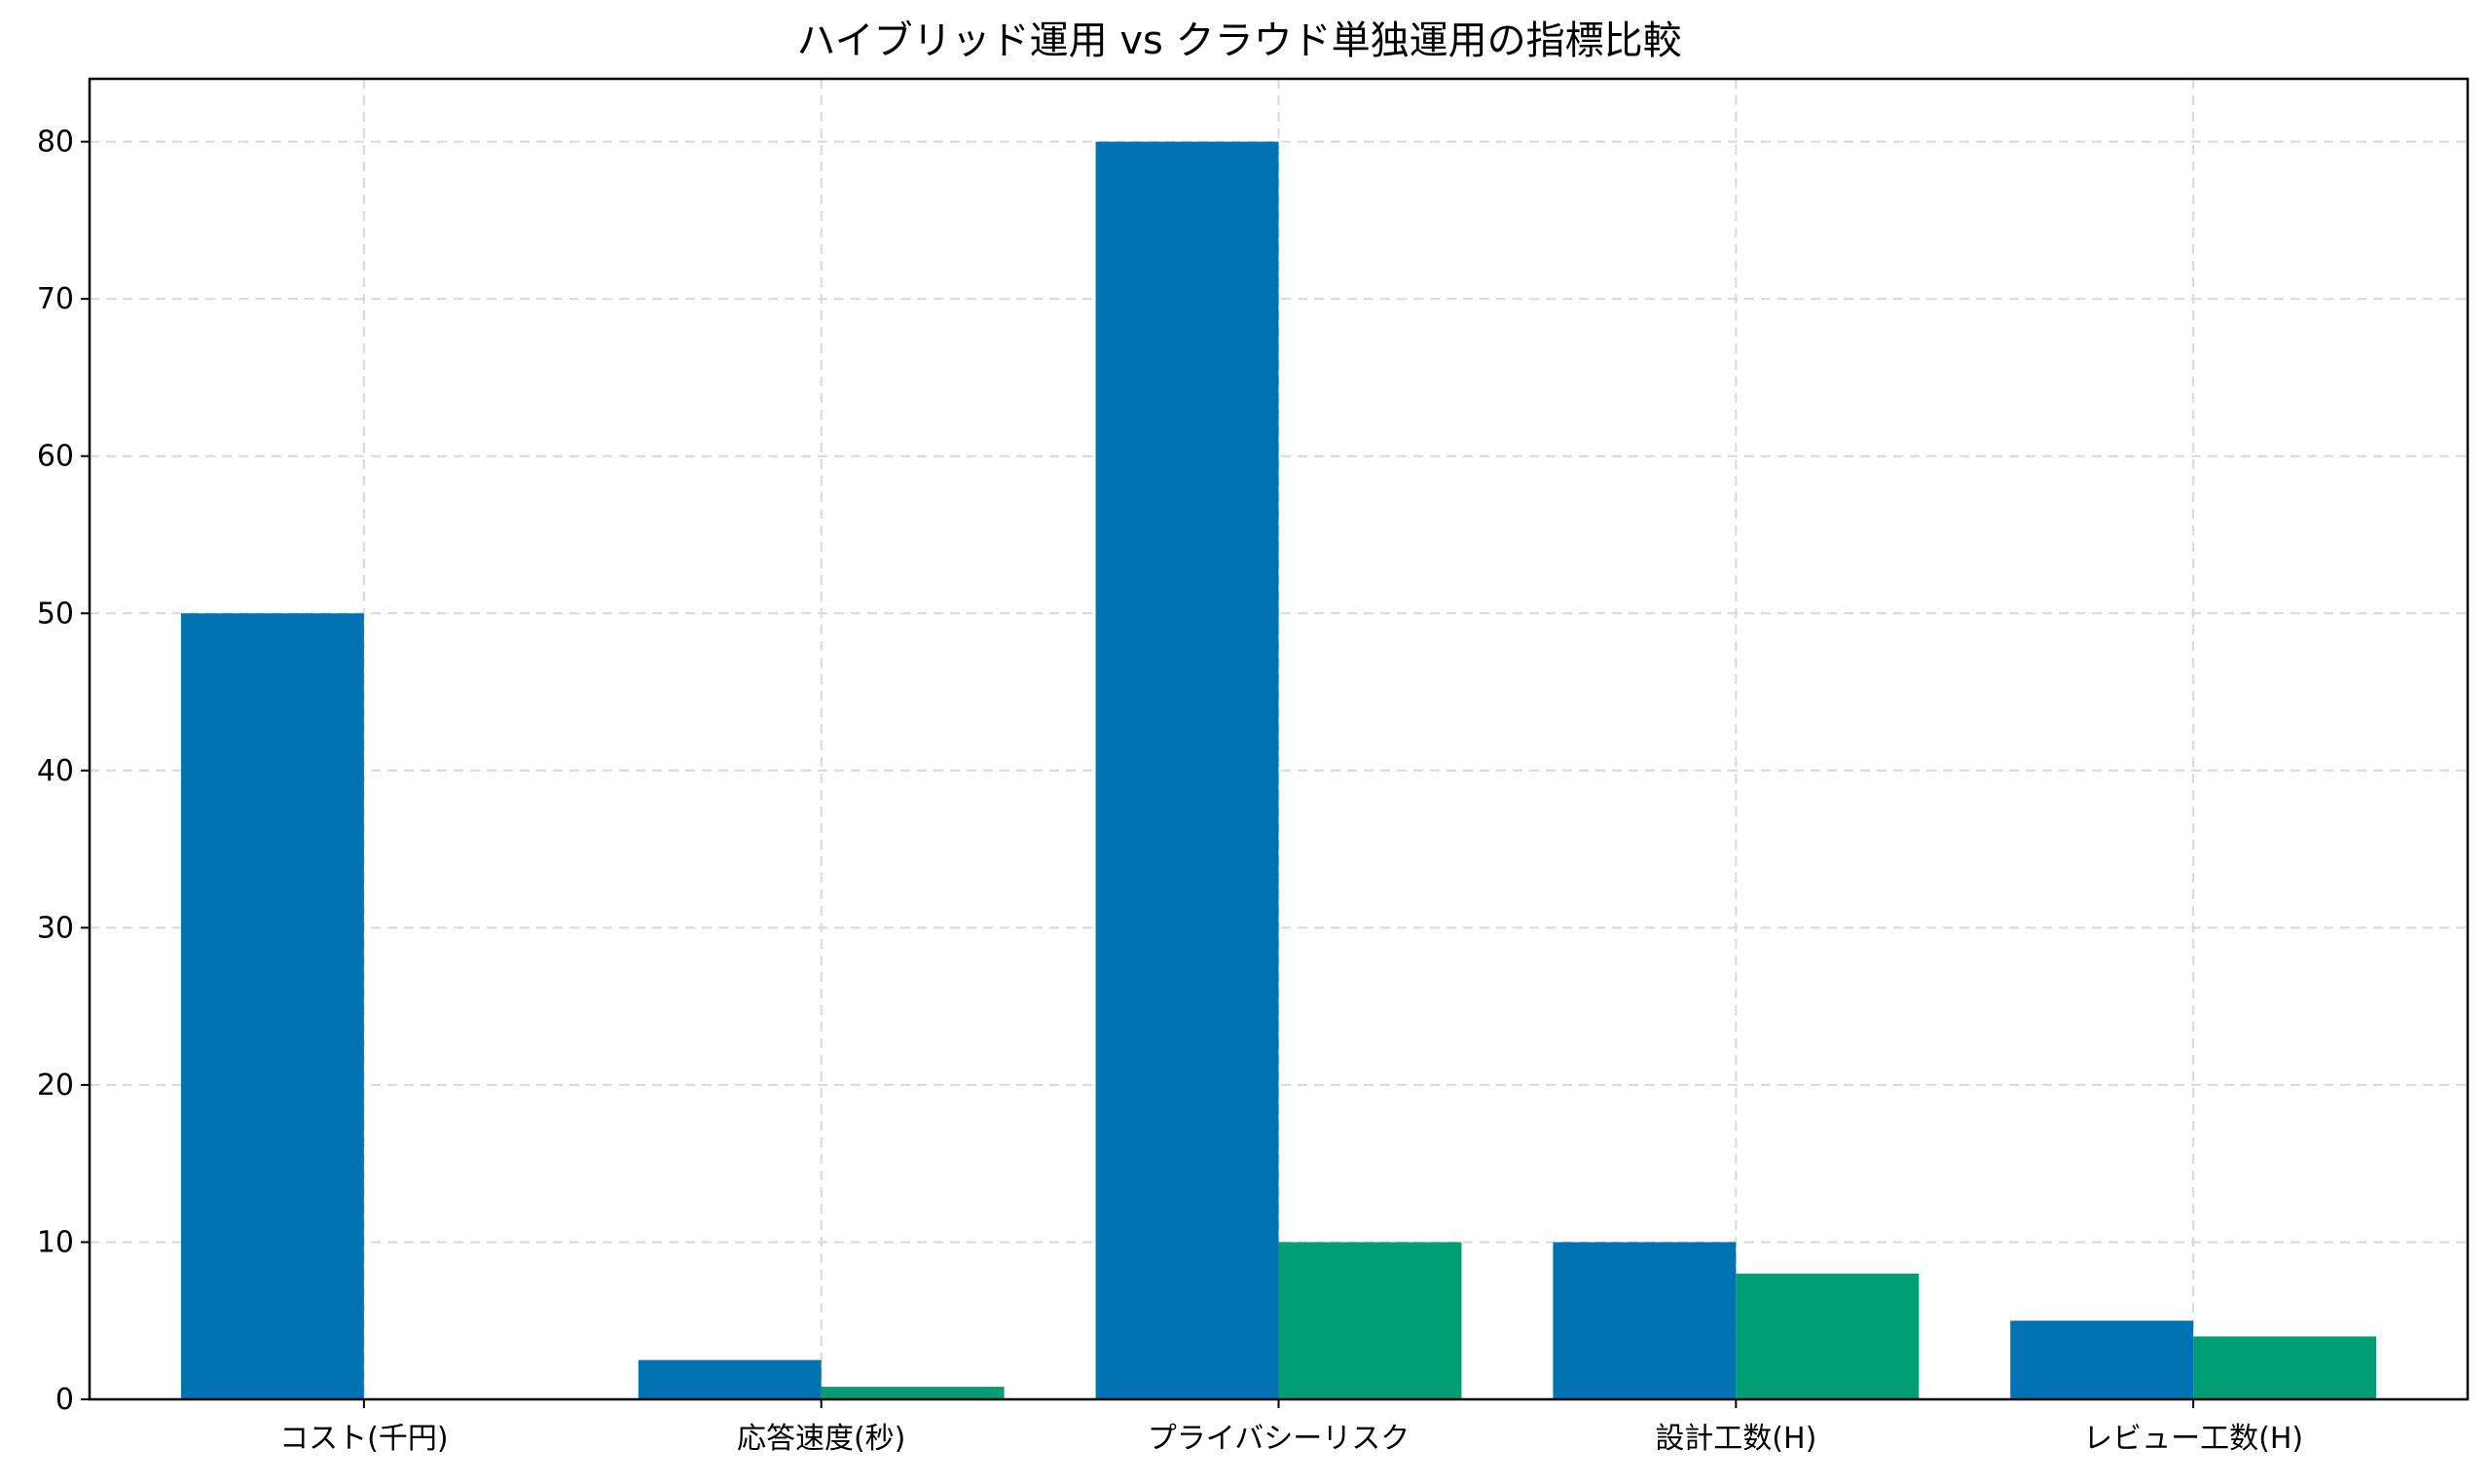 The width and height of the screenshot is (2492, 1484). Describe the element at coordinates (55, 143) in the screenshot. I see `y-tick-label: 80` at that location.